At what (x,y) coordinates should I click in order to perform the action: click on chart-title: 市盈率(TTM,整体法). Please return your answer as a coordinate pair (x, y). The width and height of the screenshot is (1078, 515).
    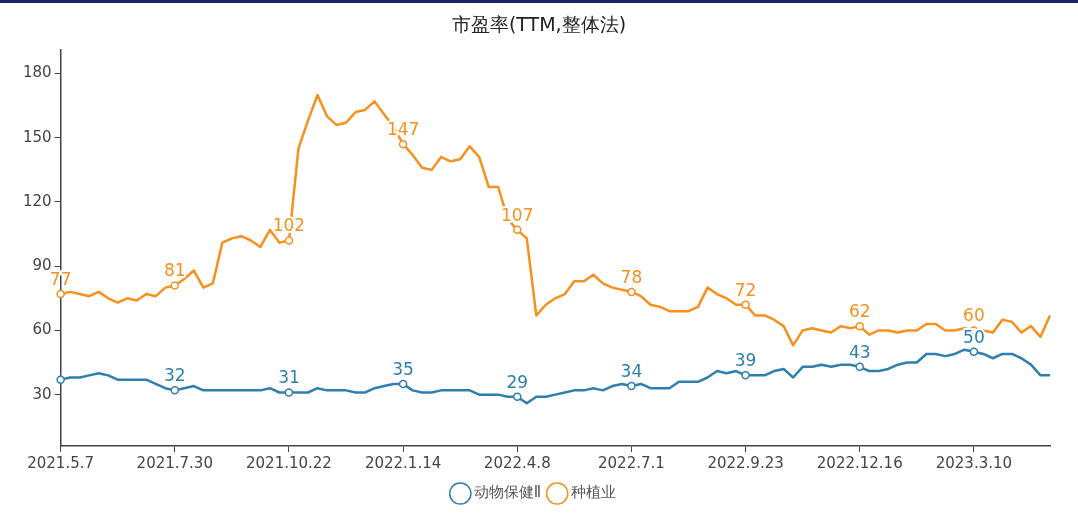
    Looking at the image, I should click on (539, 24).